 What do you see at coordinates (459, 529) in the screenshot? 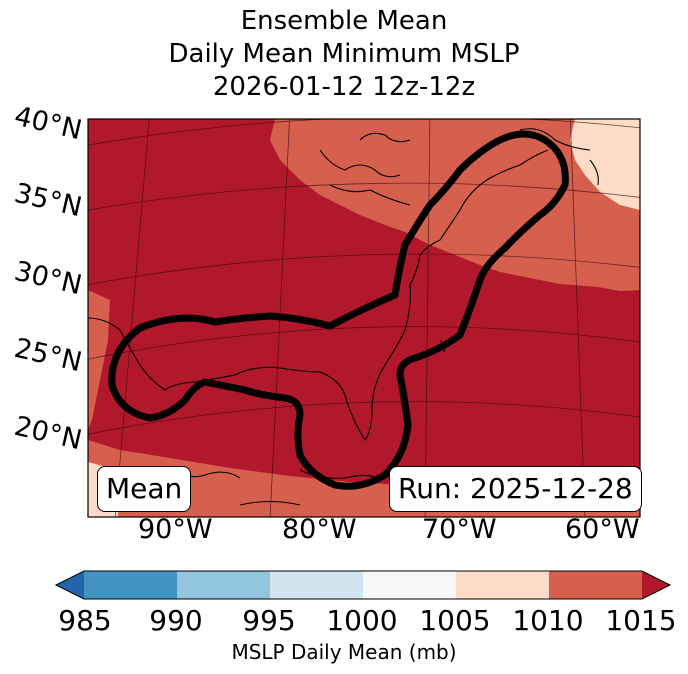
I see `lon-label-70w: 70°W` at bounding box center [459, 529].